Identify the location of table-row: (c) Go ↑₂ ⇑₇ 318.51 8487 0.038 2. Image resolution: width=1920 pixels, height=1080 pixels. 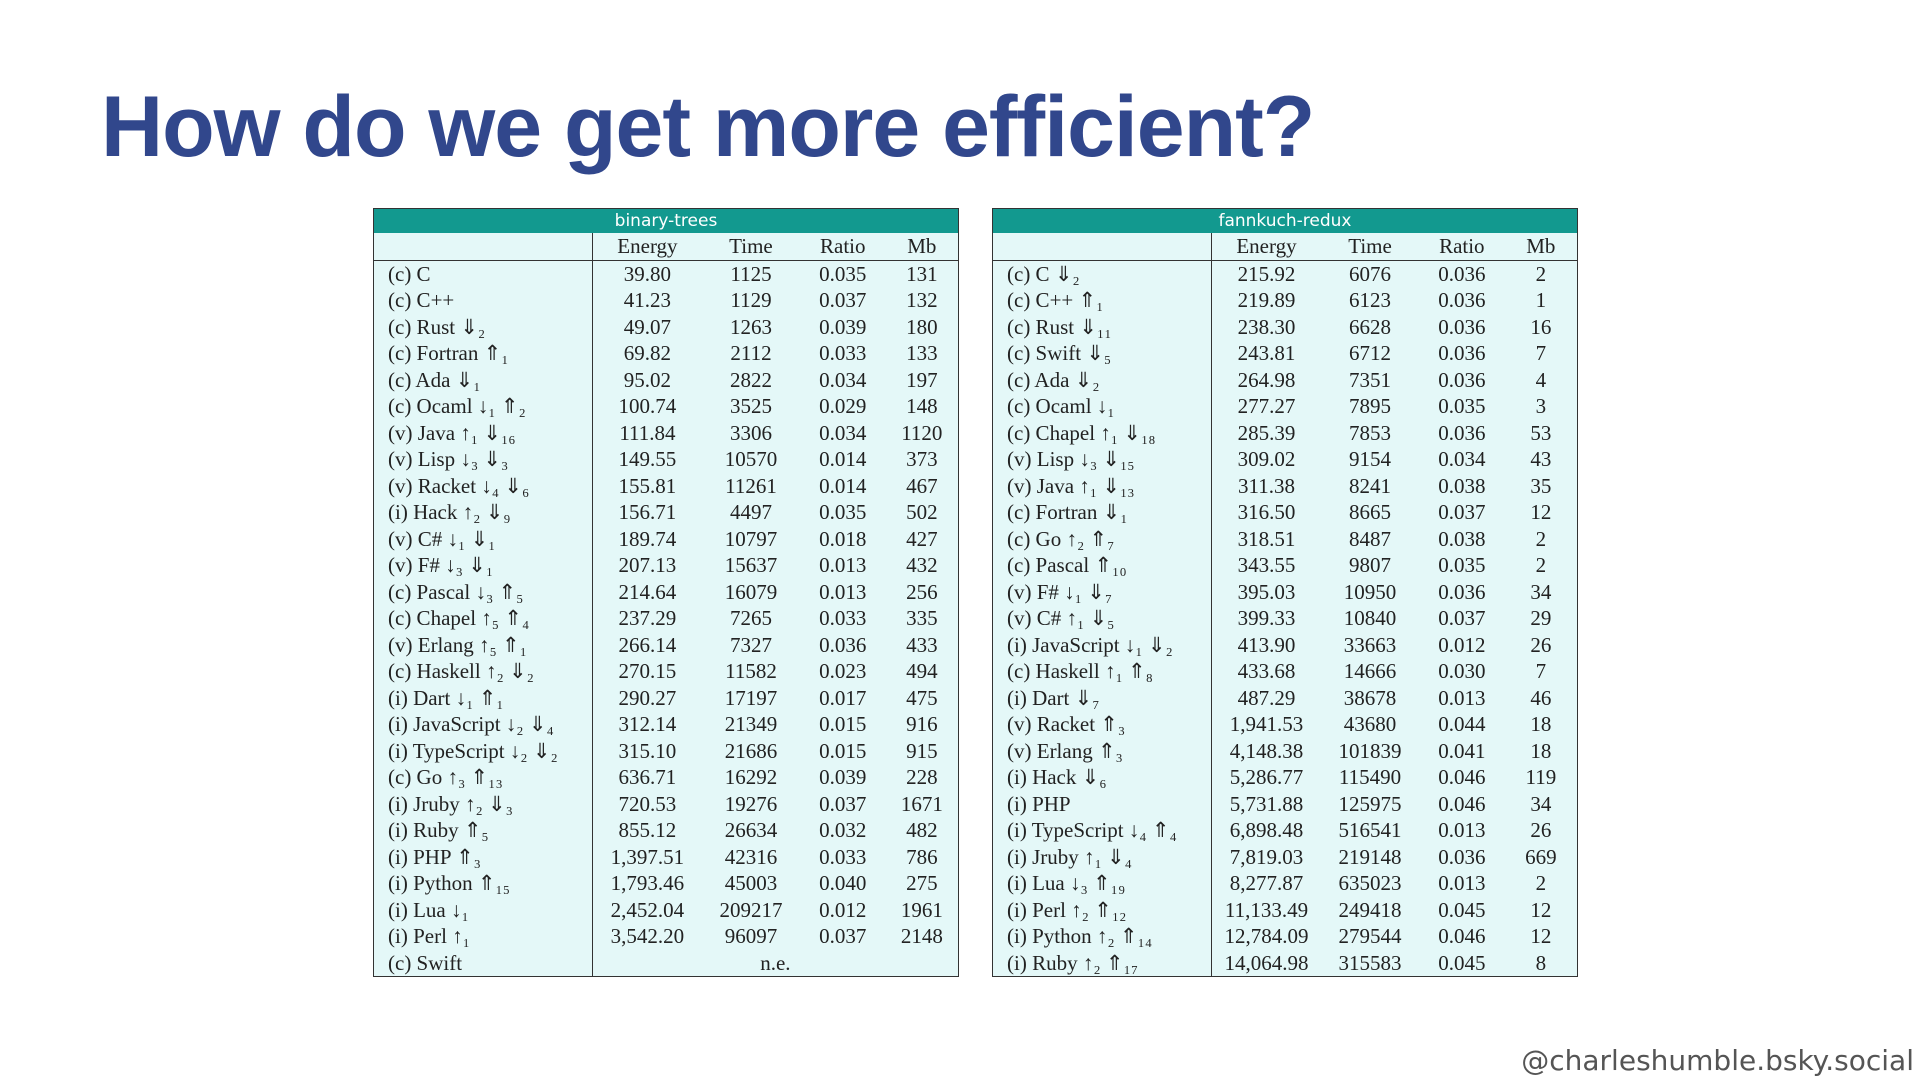
(1285, 538).